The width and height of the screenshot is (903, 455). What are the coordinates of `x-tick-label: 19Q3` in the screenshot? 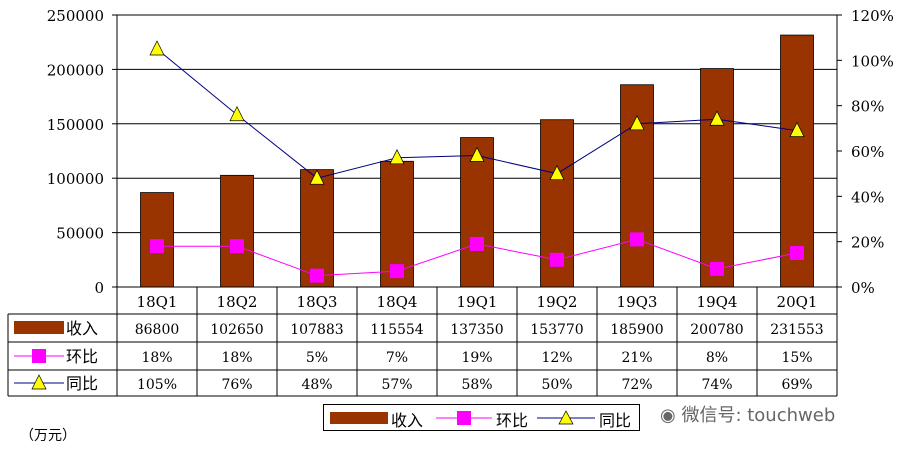 It's located at (637, 302).